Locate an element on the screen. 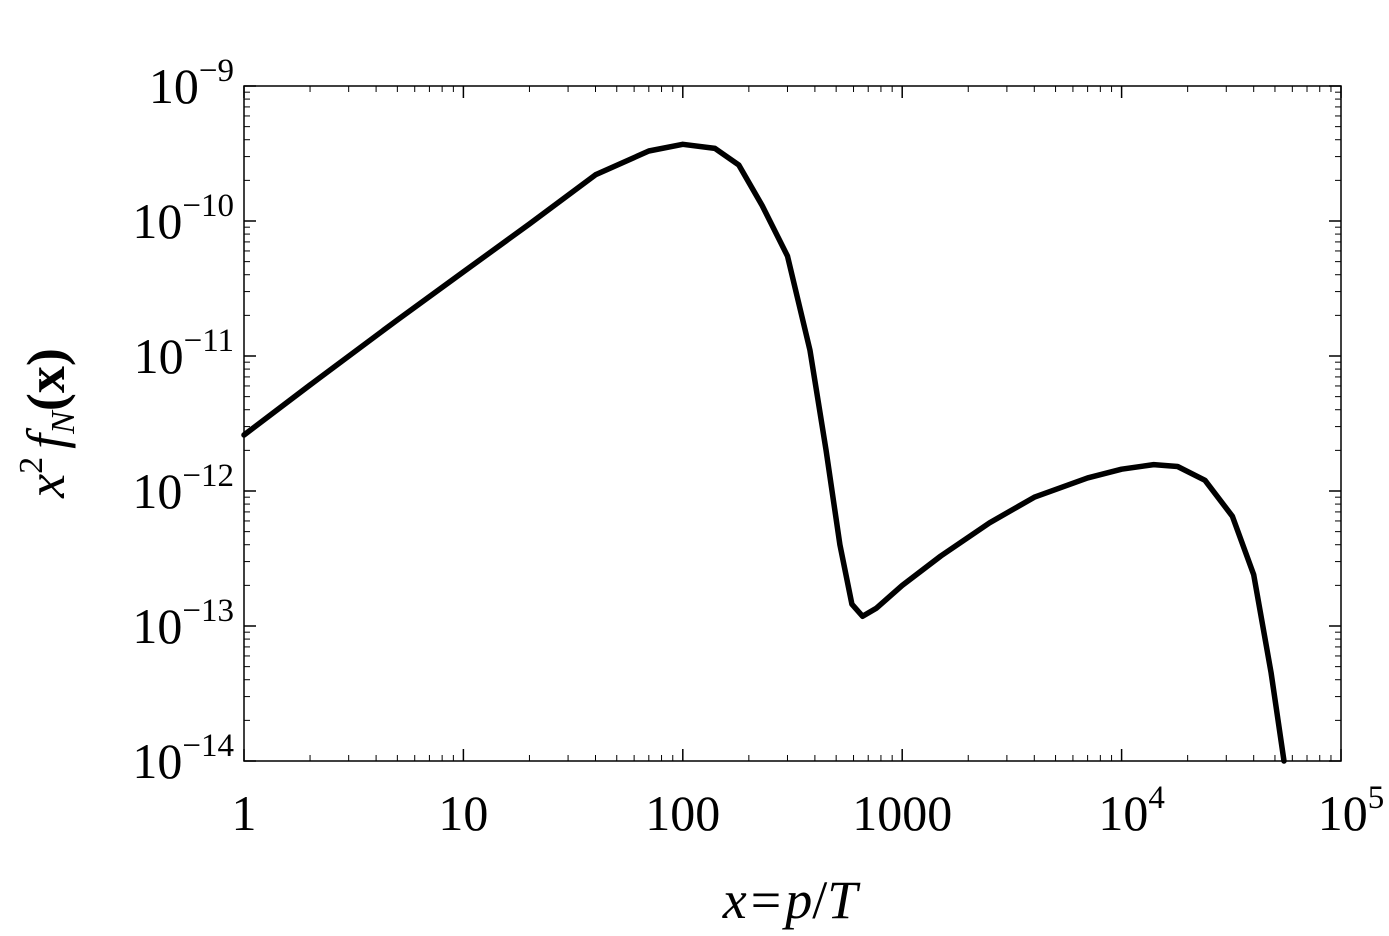 This screenshot has height=936, width=1389. x-axis-label: x=p/T is located at coordinates (791, 900).